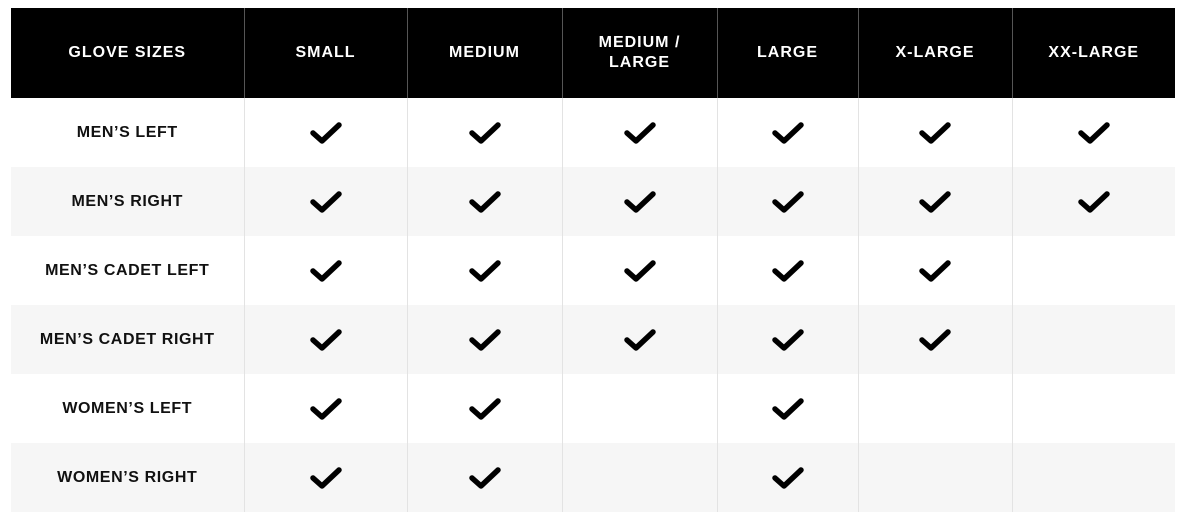 The width and height of the screenshot is (1185, 527). I want to click on row-label: MEN’S LEFT, so click(127, 132).